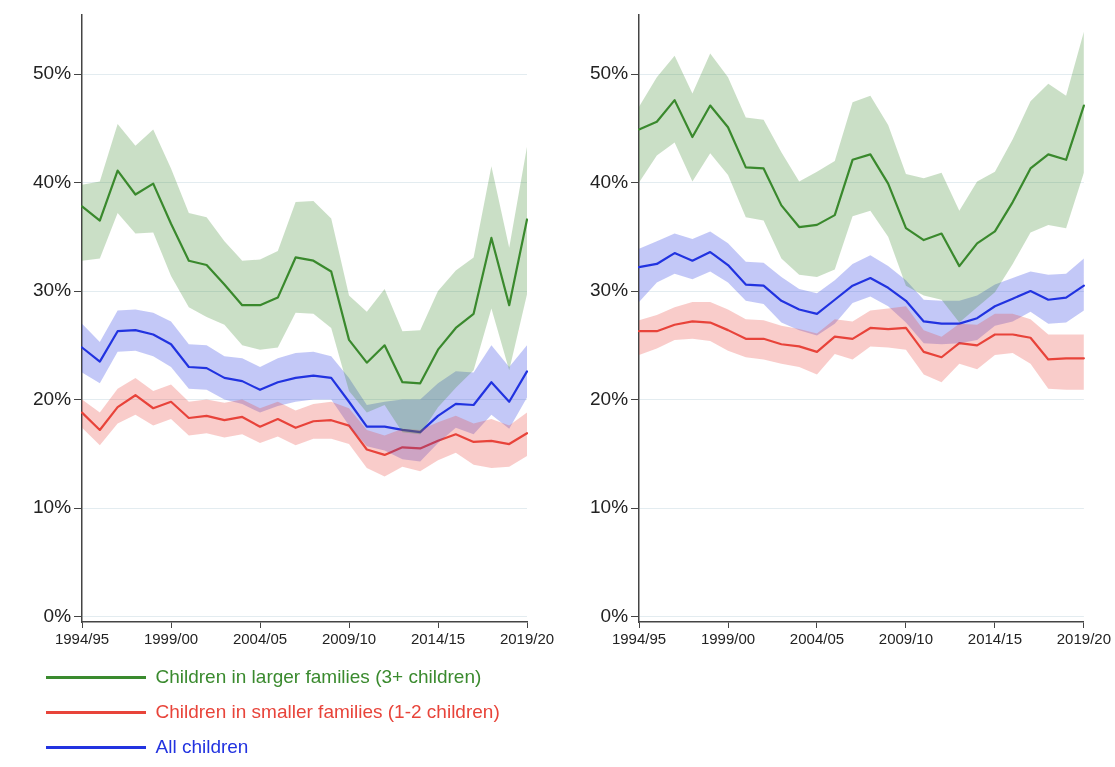 Image resolution: width=1115 pixels, height=767 pixels. Describe the element at coordinates (327, 711) in the screenshot. I see `text: Children in smaller families (1-2 children)` at that location.